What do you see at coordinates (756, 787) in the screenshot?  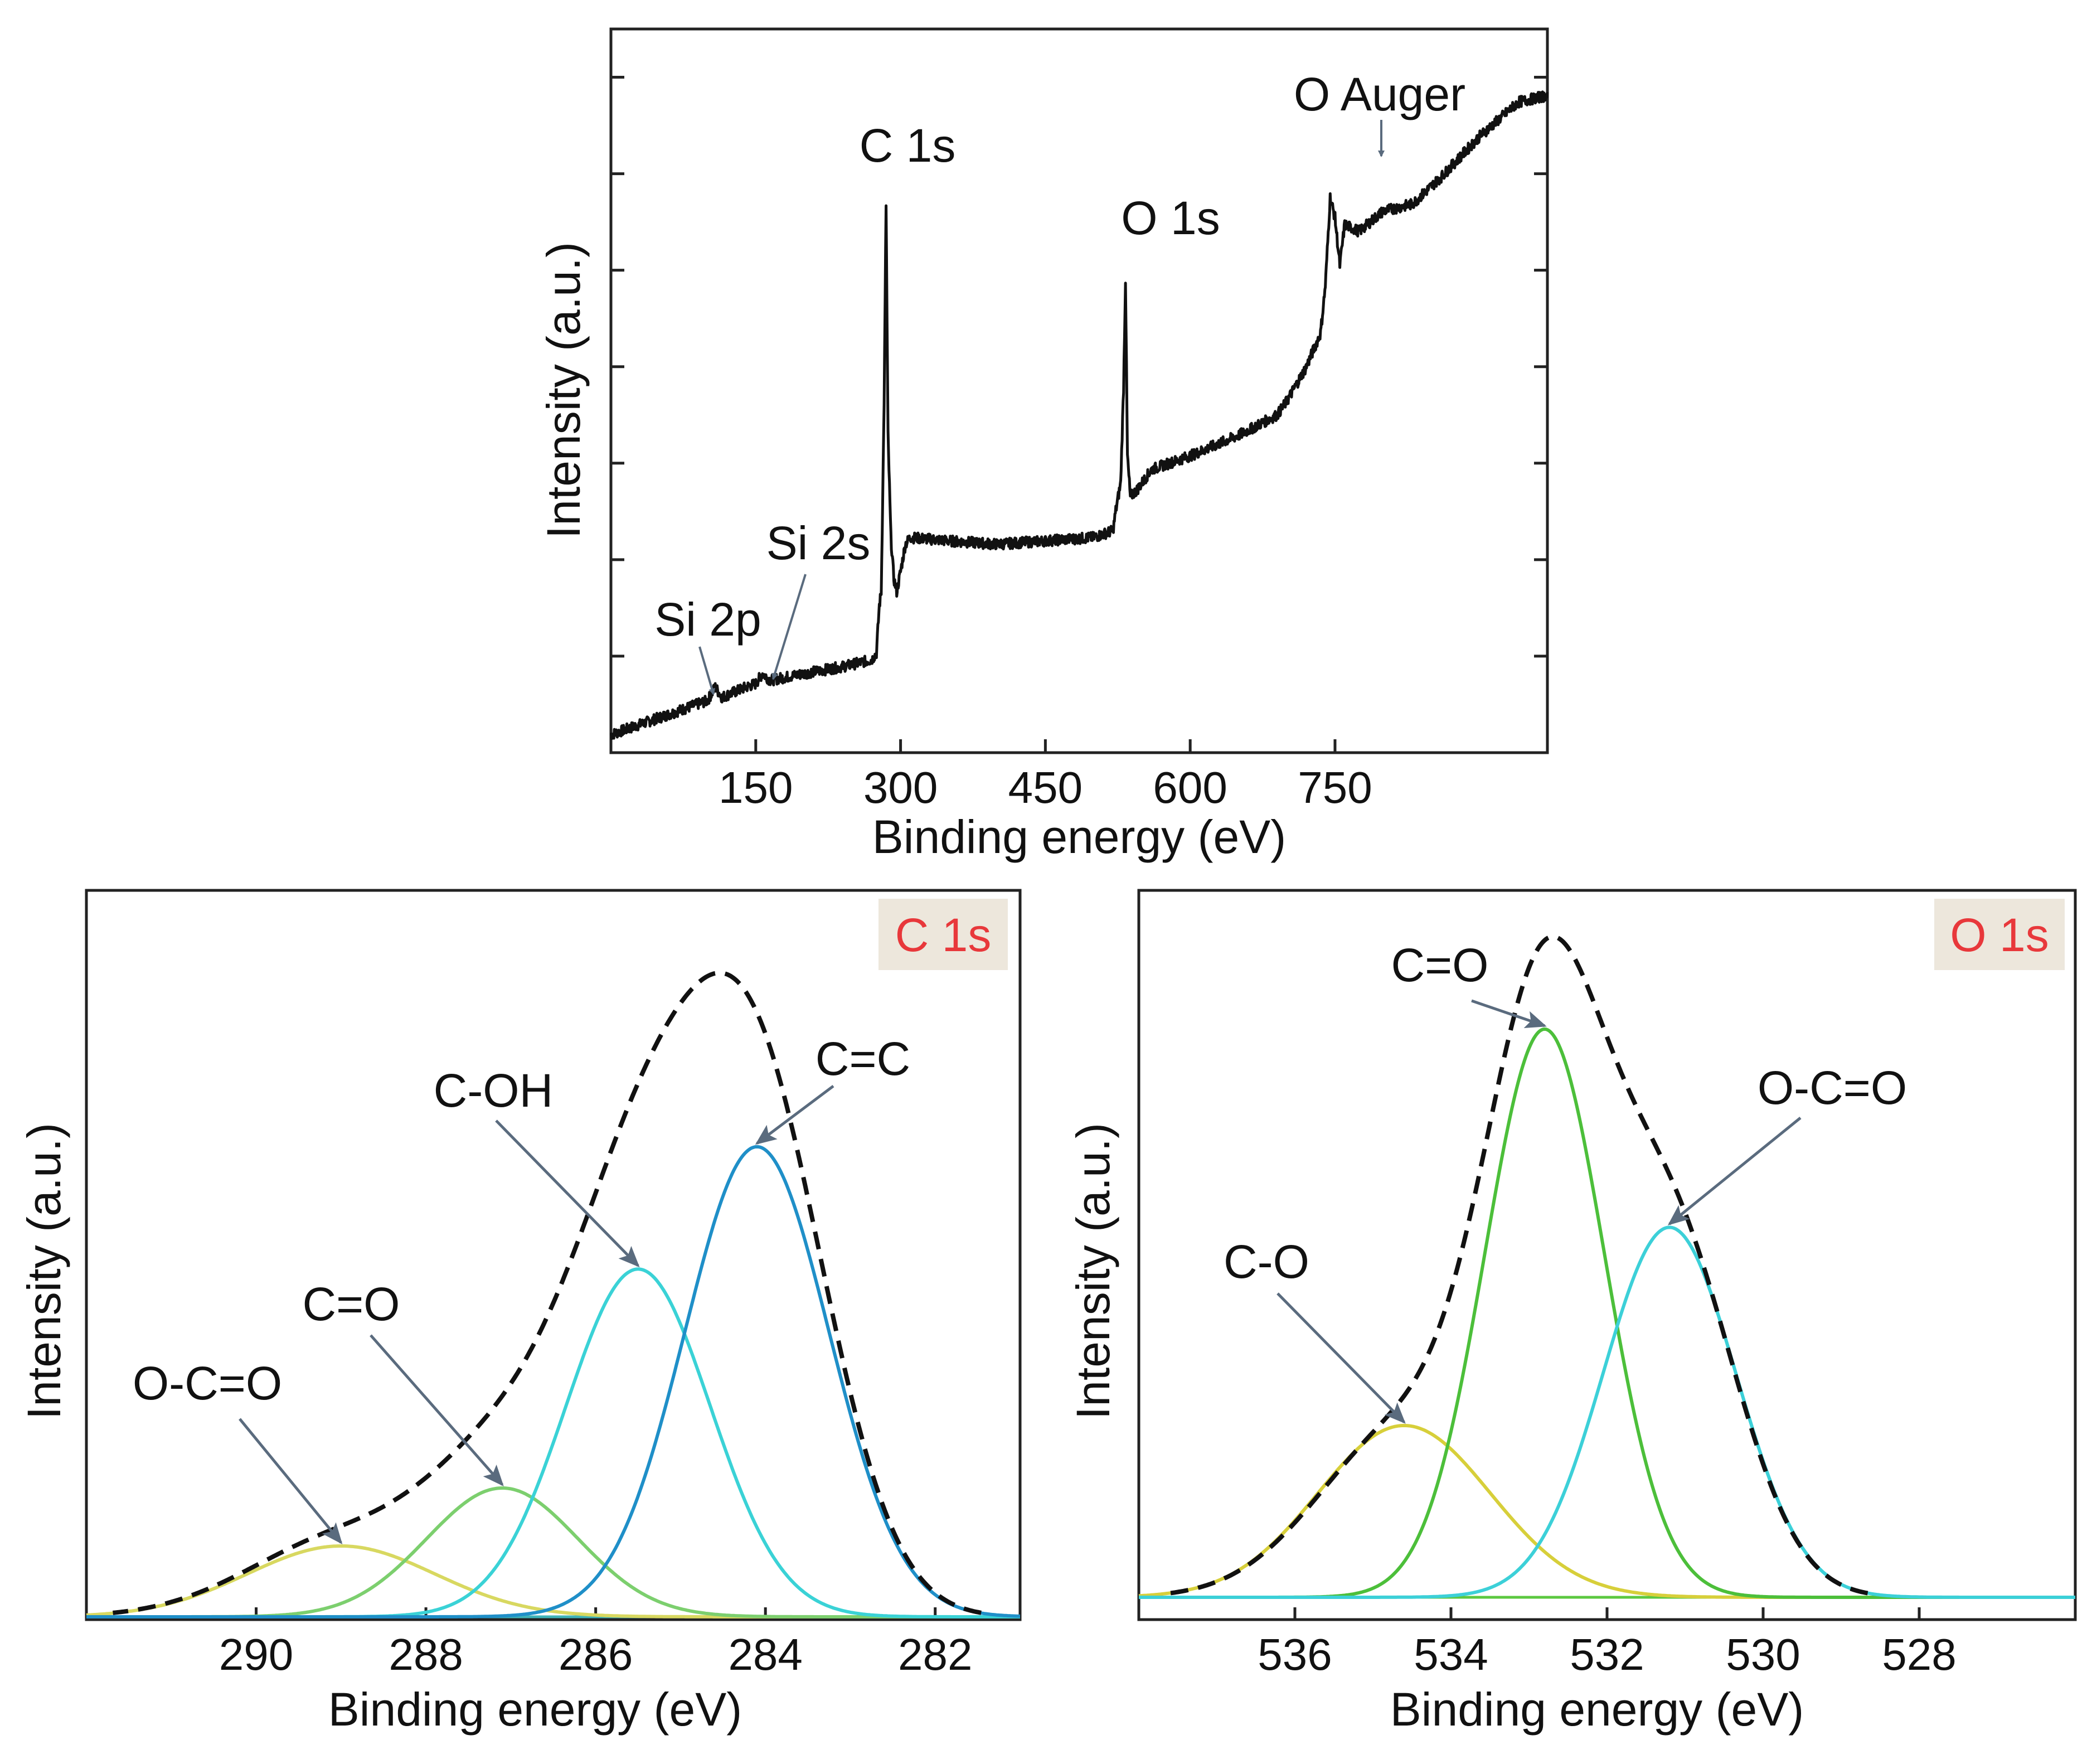 I see `survey-x-tick-label: 150` at bounding box center [756, 787].